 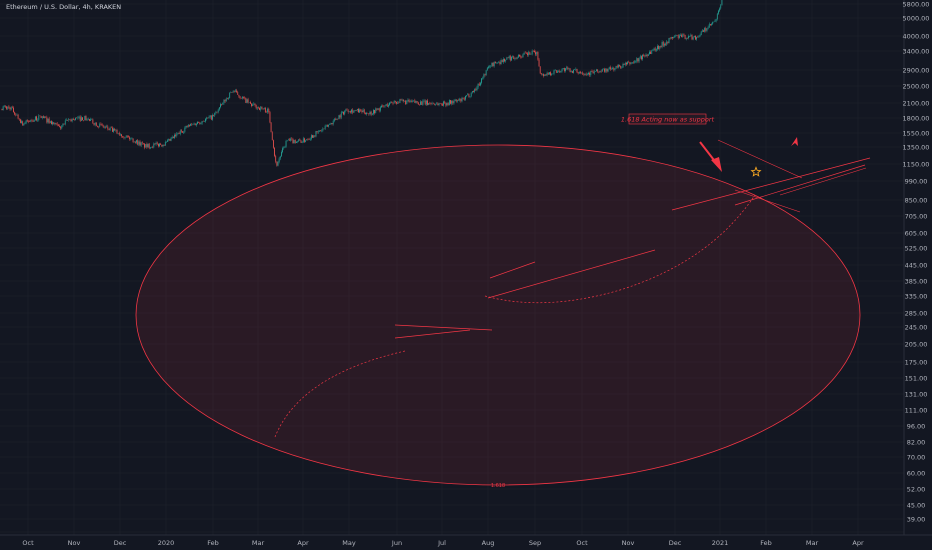 What do you see at coordinates (916, 442) in the screenshot?
I see `price-tick-label: 82.00` at bounding box center [916, 442].